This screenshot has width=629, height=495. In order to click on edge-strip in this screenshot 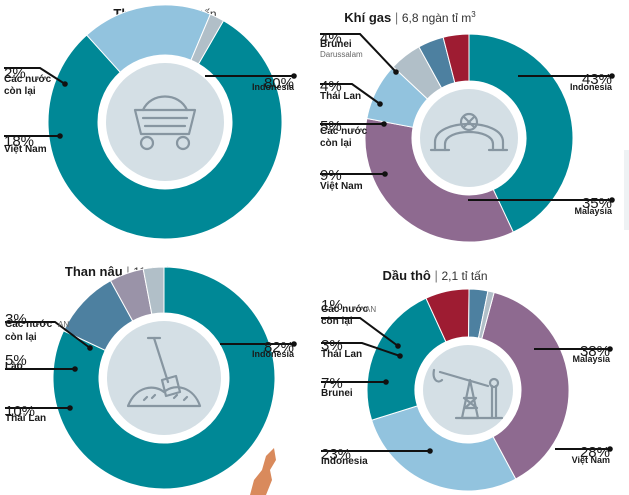, I will do `click(626, 190)`.